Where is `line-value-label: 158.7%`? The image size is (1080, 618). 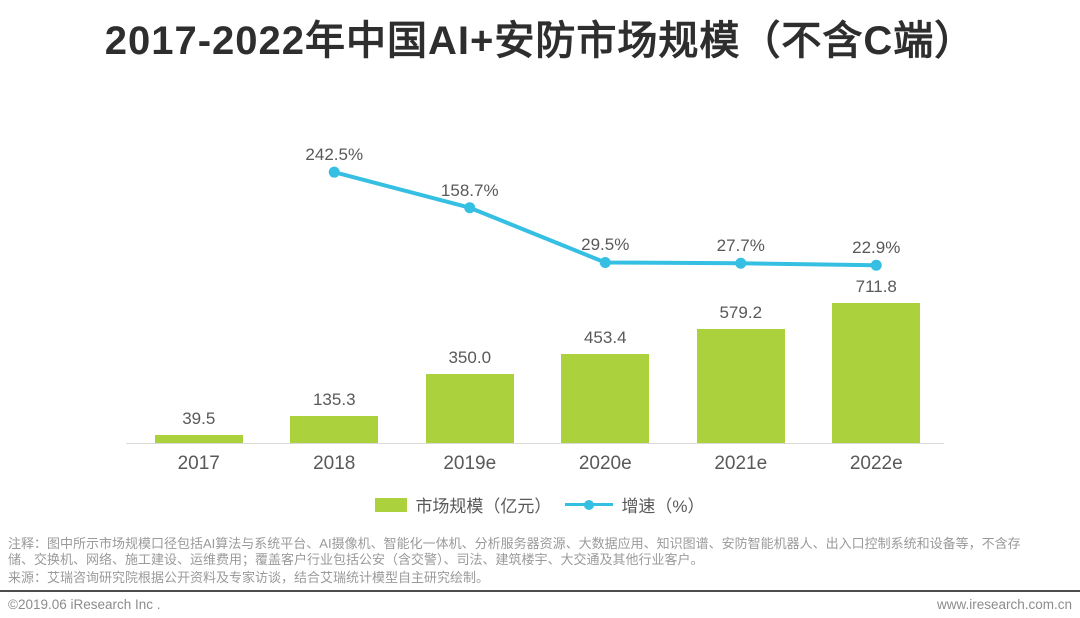
line-value-label: 158.7% is located at coordinates (469, 190).